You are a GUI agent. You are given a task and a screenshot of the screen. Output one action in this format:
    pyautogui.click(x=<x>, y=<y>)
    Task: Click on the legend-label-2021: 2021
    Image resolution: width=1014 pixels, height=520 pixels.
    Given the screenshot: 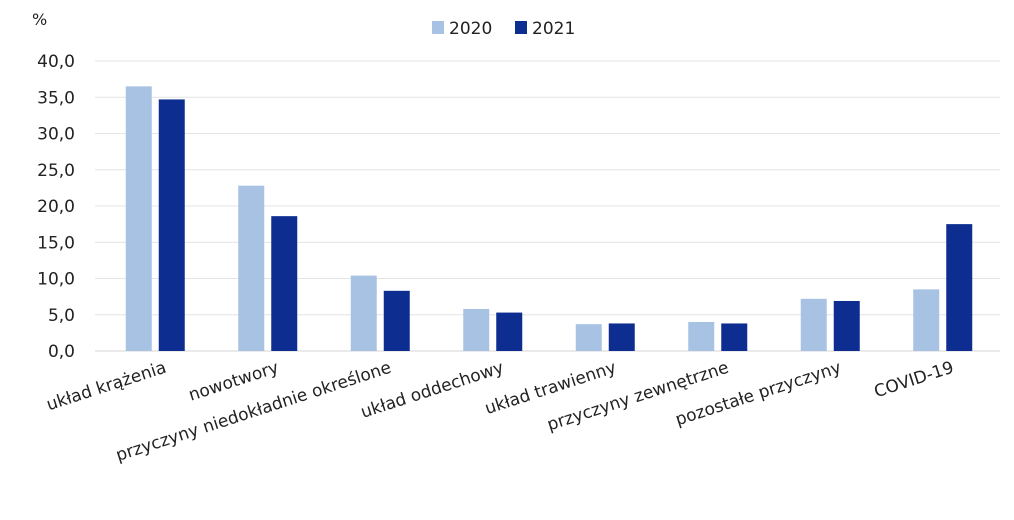 What is the action you would take?
    pyautogui.click(x=553, y=29)
    